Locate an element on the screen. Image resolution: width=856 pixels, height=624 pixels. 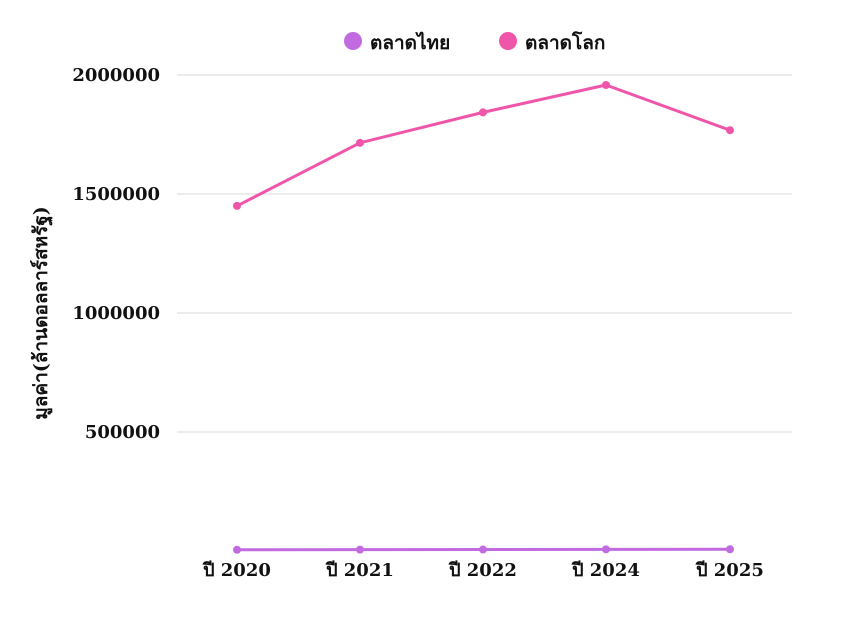
legend-marker-thai-market is located at coordinates (353, 41).